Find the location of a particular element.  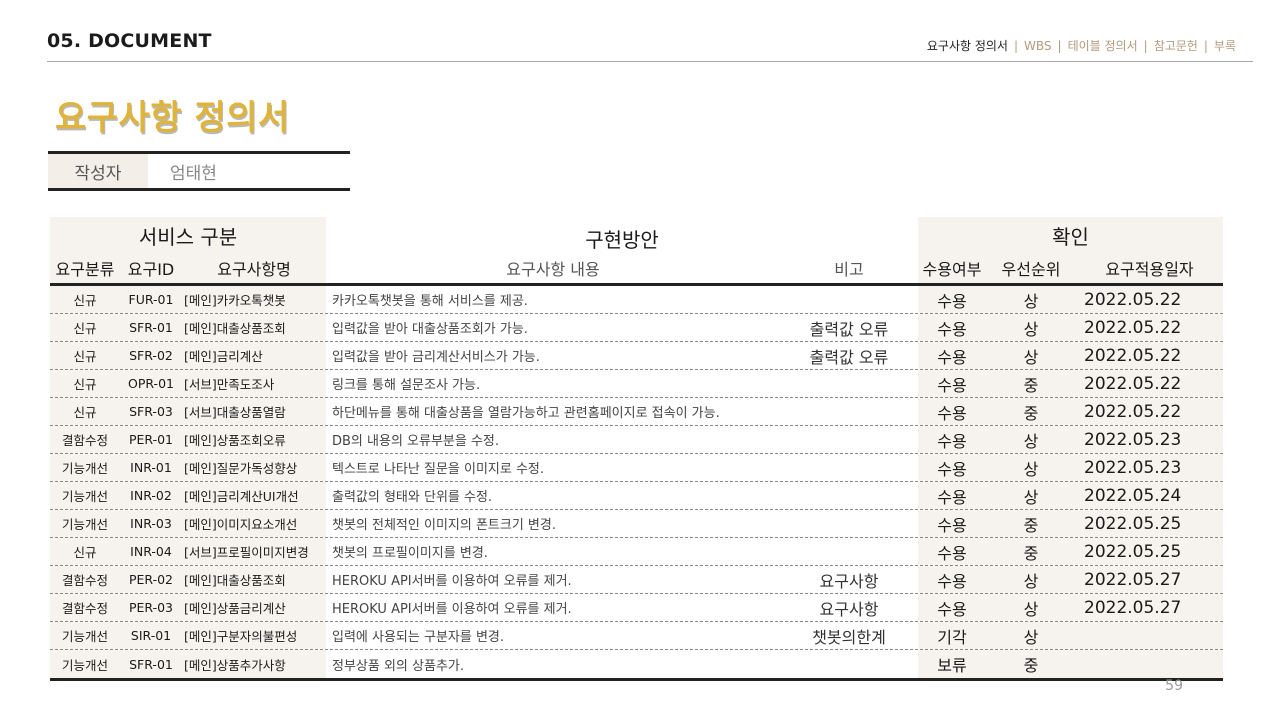

cell-name: [메인]이미지요소개선 is located at coordinates (254, 523).